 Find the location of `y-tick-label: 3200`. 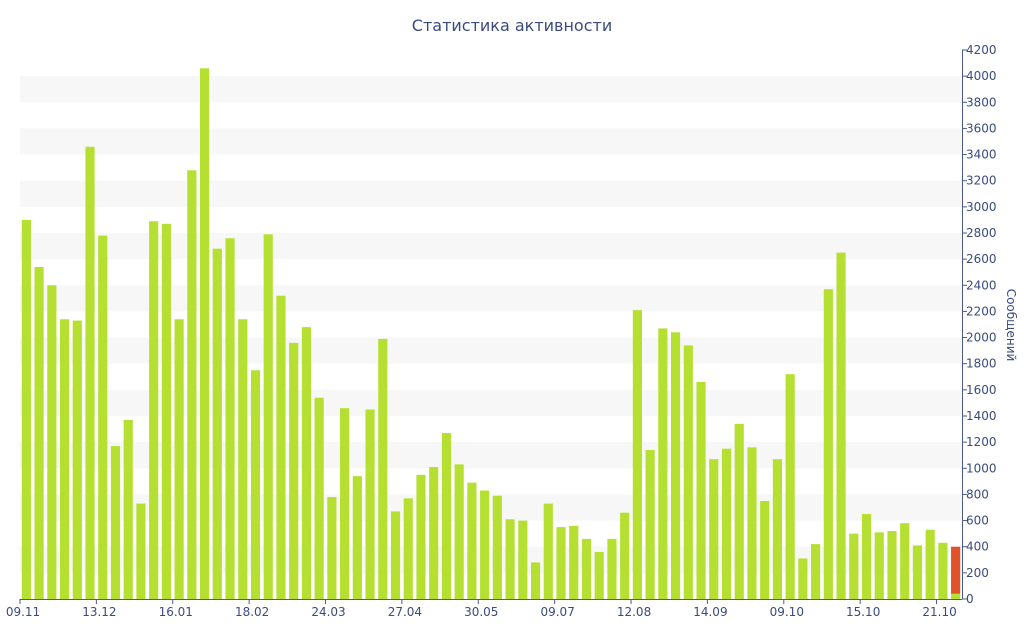

y-tick-label: 3200 is located at coordinates (981, 181).